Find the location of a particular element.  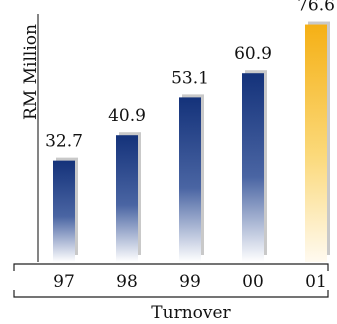

x-tick-00: 00 is located at coordinates (253, 282).